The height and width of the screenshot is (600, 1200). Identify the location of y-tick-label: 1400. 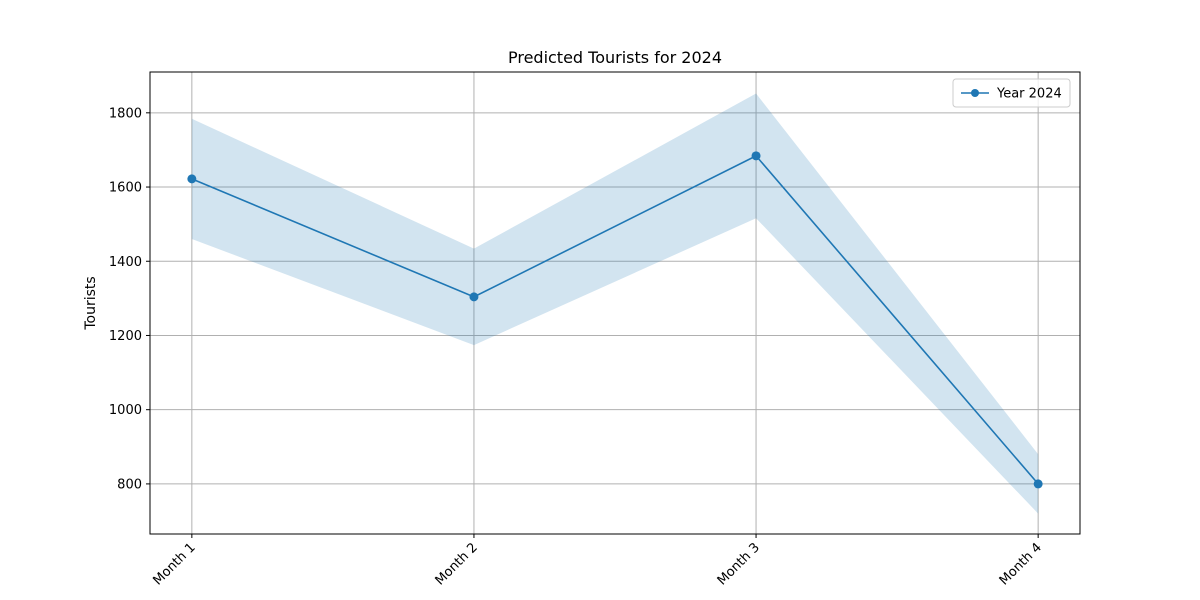
(125, 262).